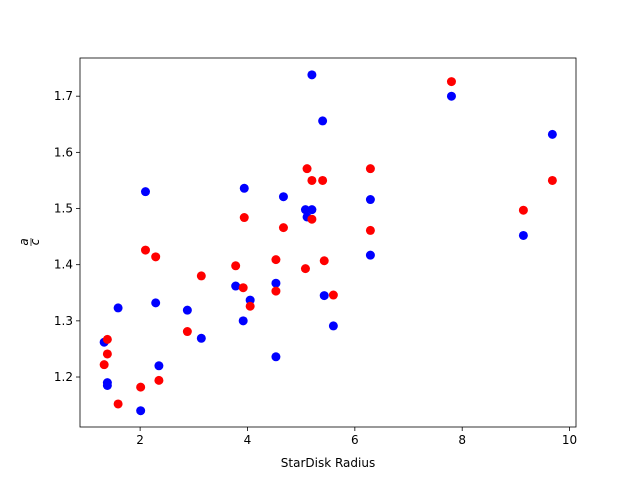 Image resolution: width=640 pixels, height=480 pixels. Describe the element at coordinates (63, 377) in the screenshot. I see `y-tick-label: 1.2` at that location.